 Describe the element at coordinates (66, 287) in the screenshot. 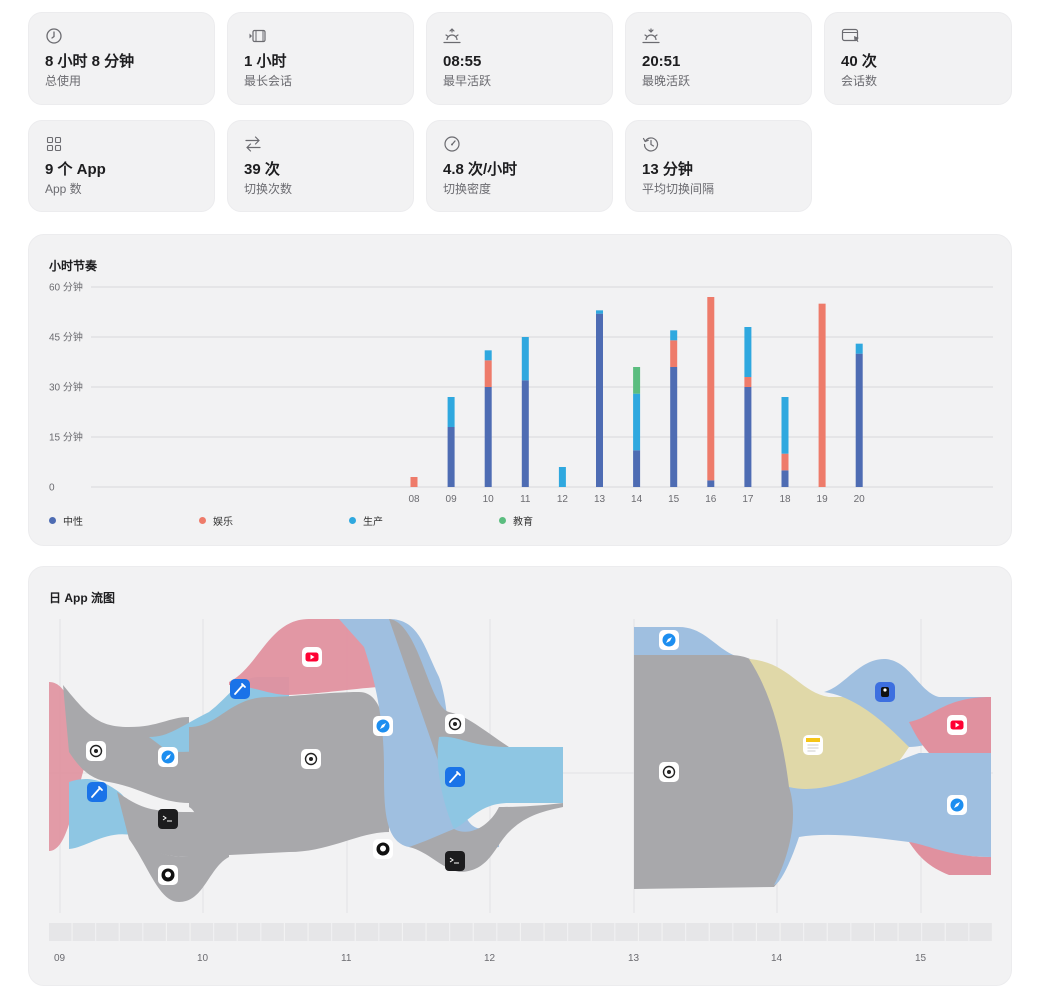

I see `y-tick-label: 60 分钟` at that location.